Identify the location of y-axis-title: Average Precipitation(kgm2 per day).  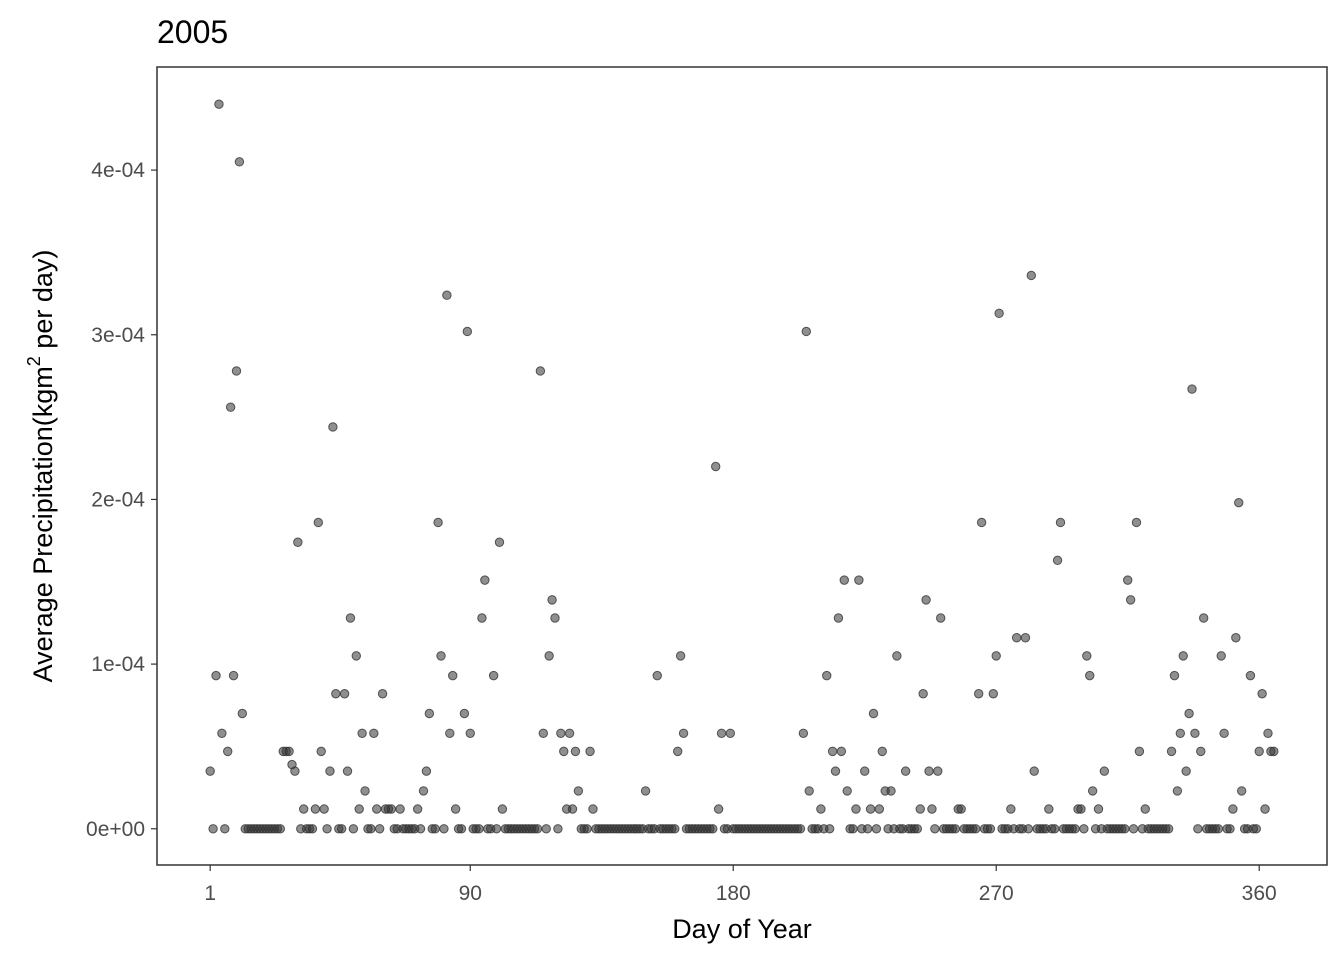
(41, 466).